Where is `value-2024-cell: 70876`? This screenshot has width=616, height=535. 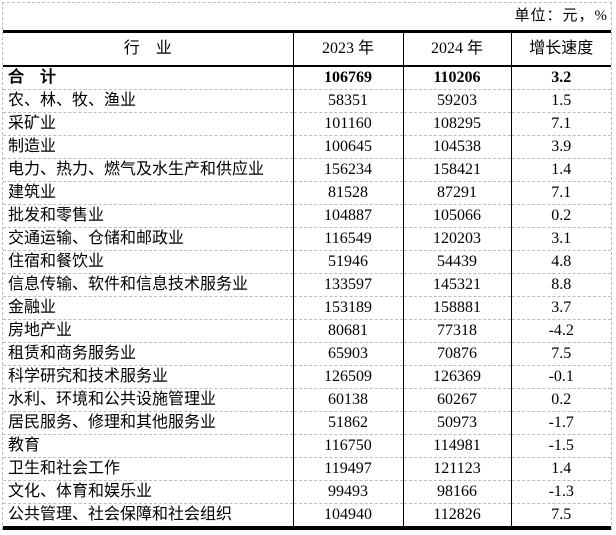
value-2024-cell: 70876 is located at coordinates (456, 354).